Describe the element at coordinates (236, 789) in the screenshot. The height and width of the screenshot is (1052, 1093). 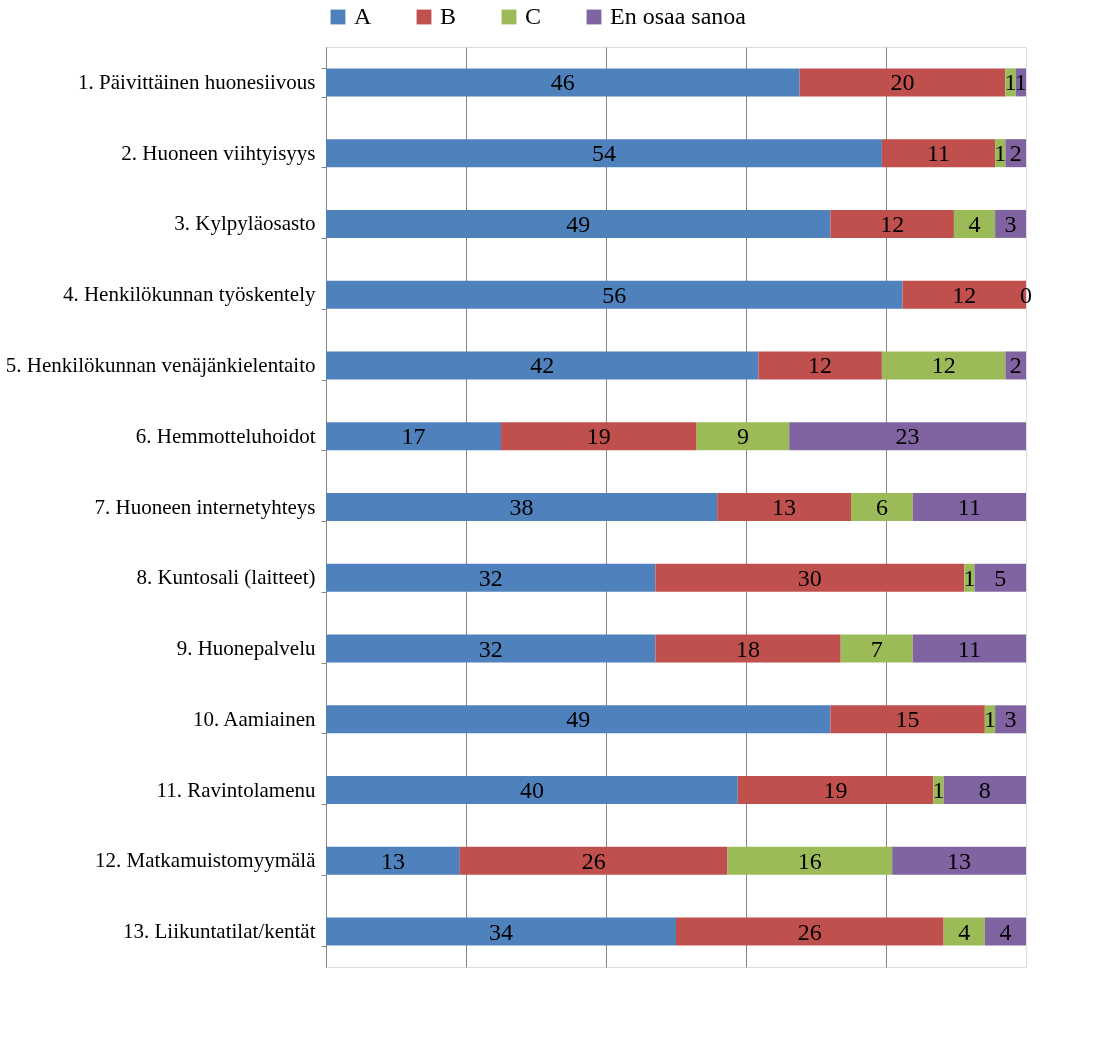
I see `y-tick-label: 11. Ravintolamenu` at that location.